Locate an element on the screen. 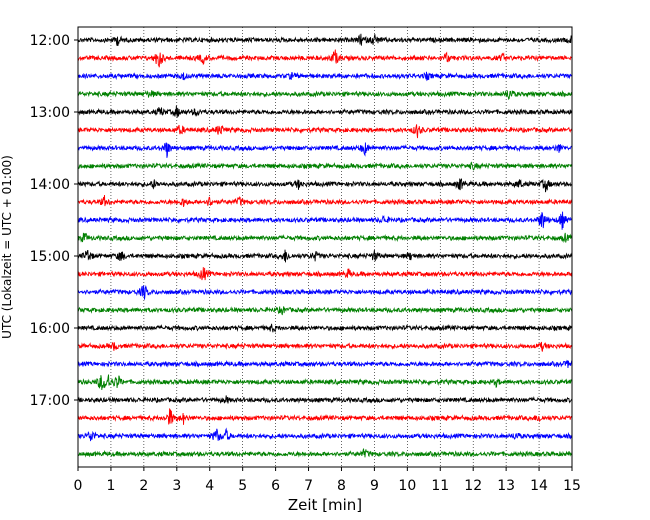  x-tick-label: 11 is located at coordinates (440, 486).